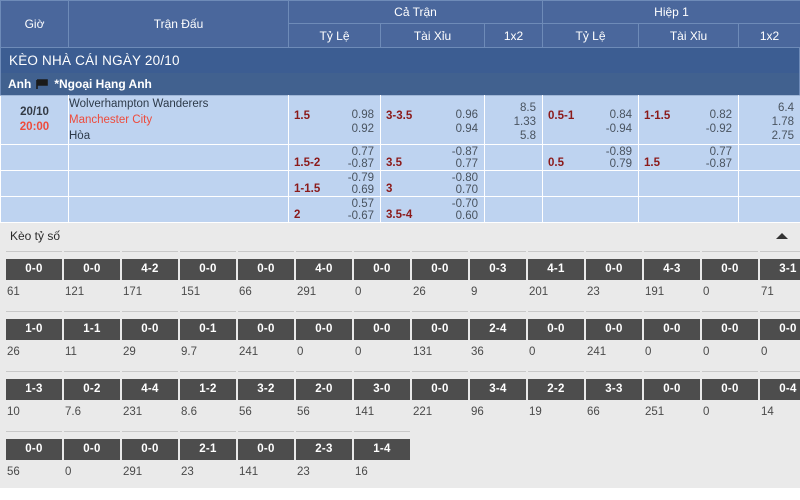 The image size is (800, 500). What do you see at coordinates (324, 281) in the screenshot?
I see `score-cell: 4-0 291` at bounding box center [324, 281].